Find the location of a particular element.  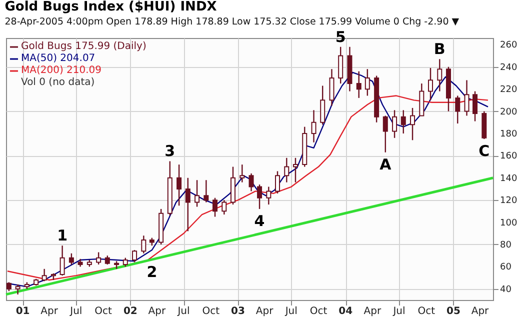

legend-label: Gold Bugs 175.99 (Daily) is located at coordinates (83, 46).